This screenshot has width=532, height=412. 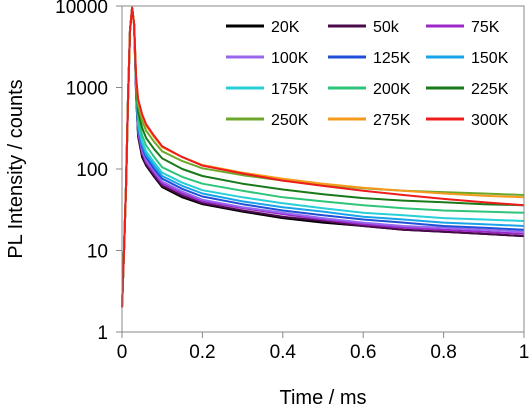 I want to click on legend-label: 75K, so click(x=485, y=27).